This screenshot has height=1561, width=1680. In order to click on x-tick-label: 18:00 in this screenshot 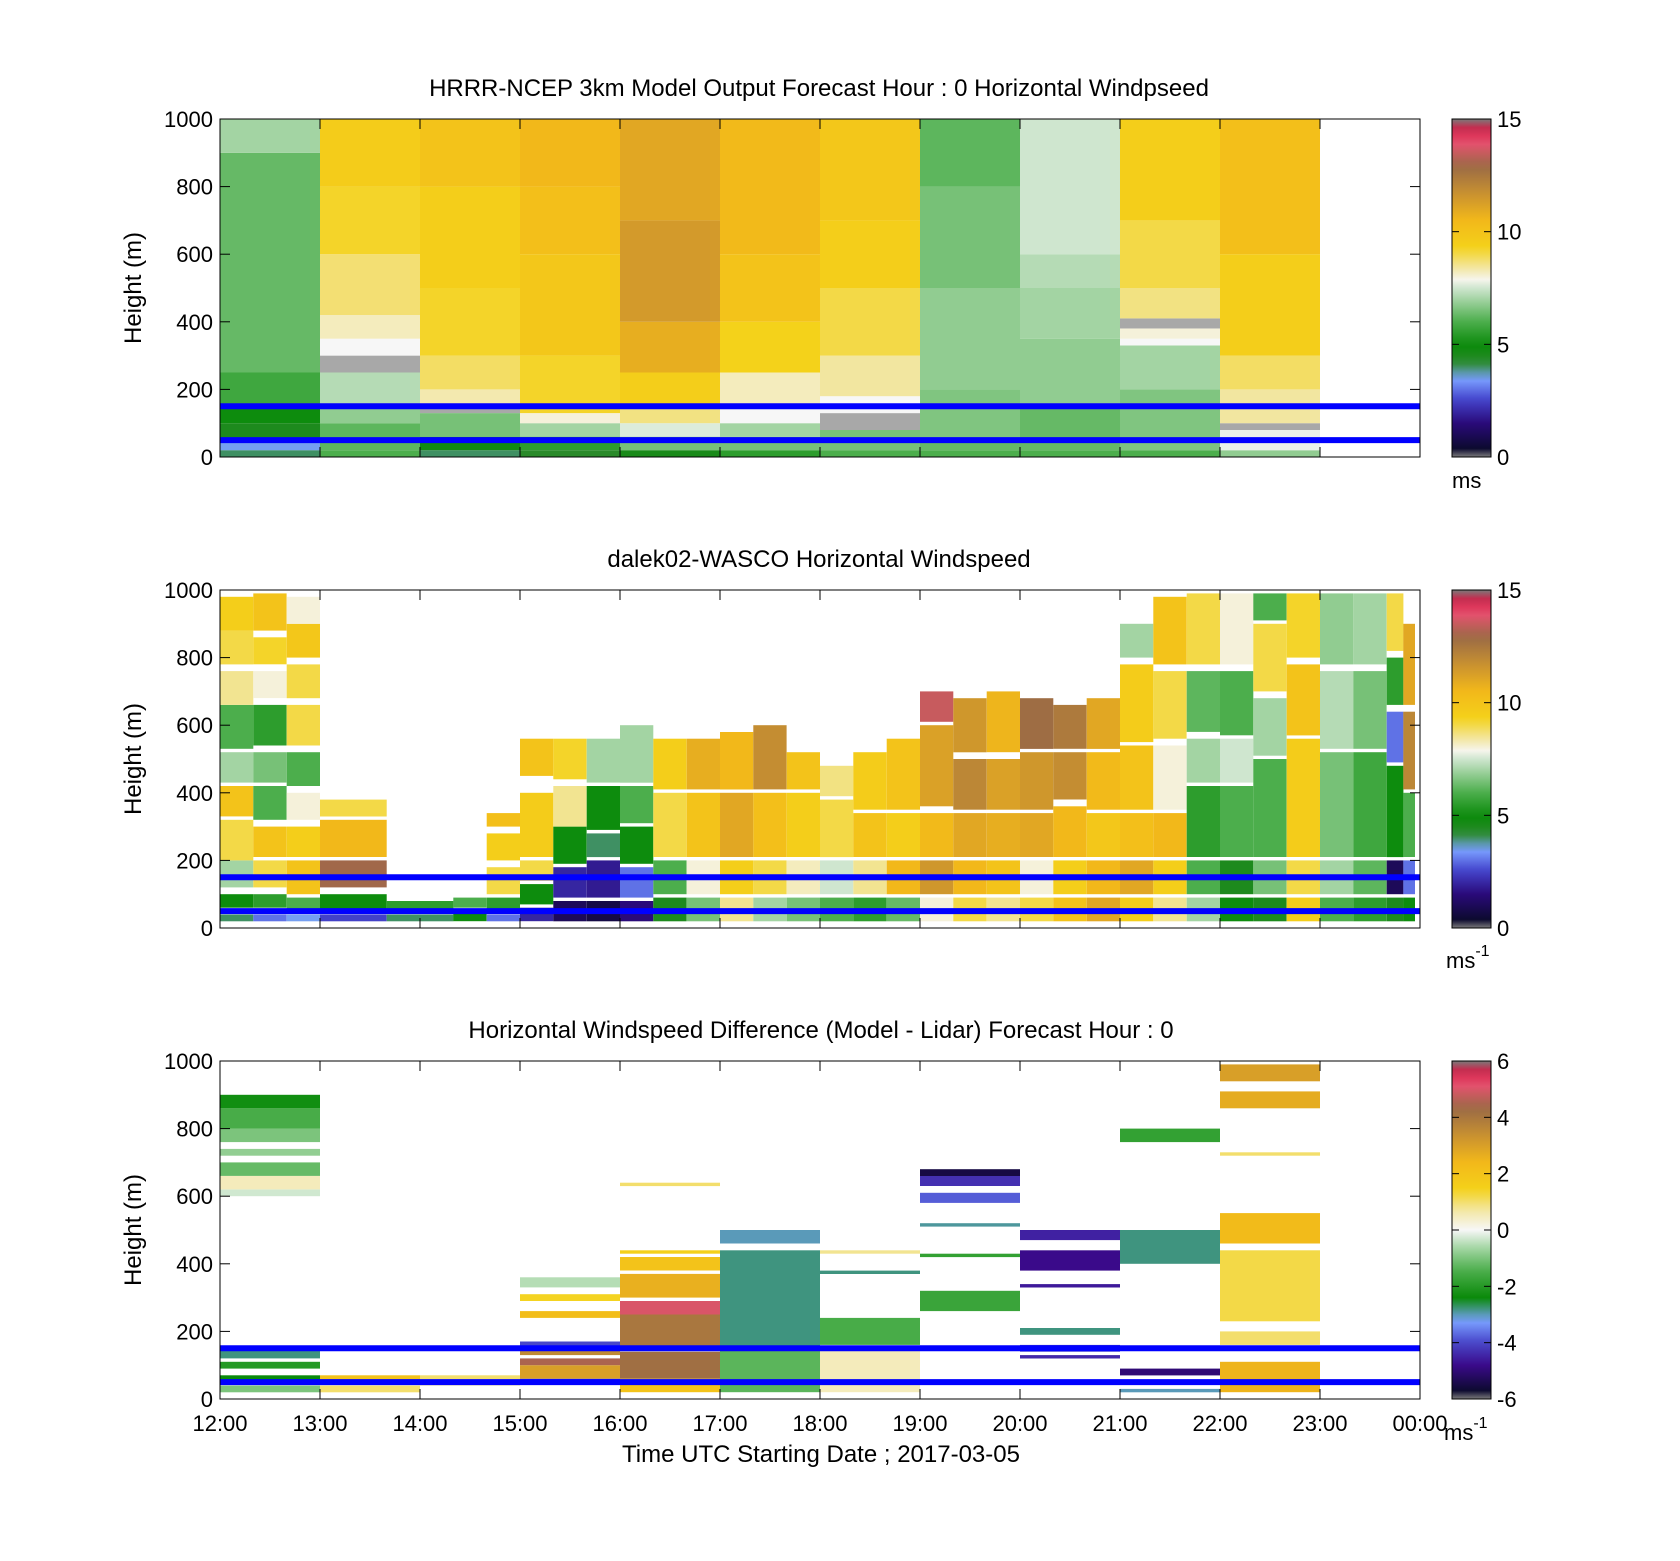, I will do `click(819, 1423)`.